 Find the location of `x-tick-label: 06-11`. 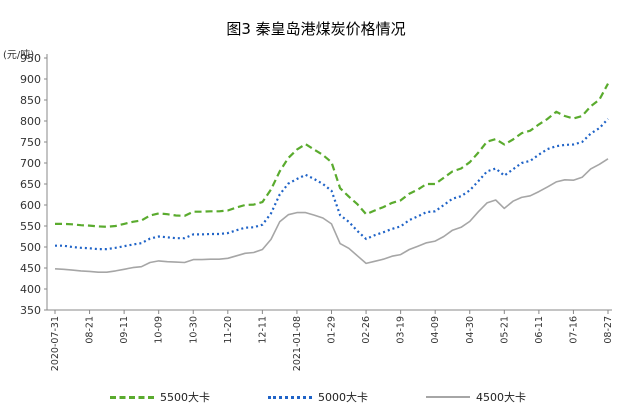

x-tick-label: 06-11 is located at coordinates (539, 330).